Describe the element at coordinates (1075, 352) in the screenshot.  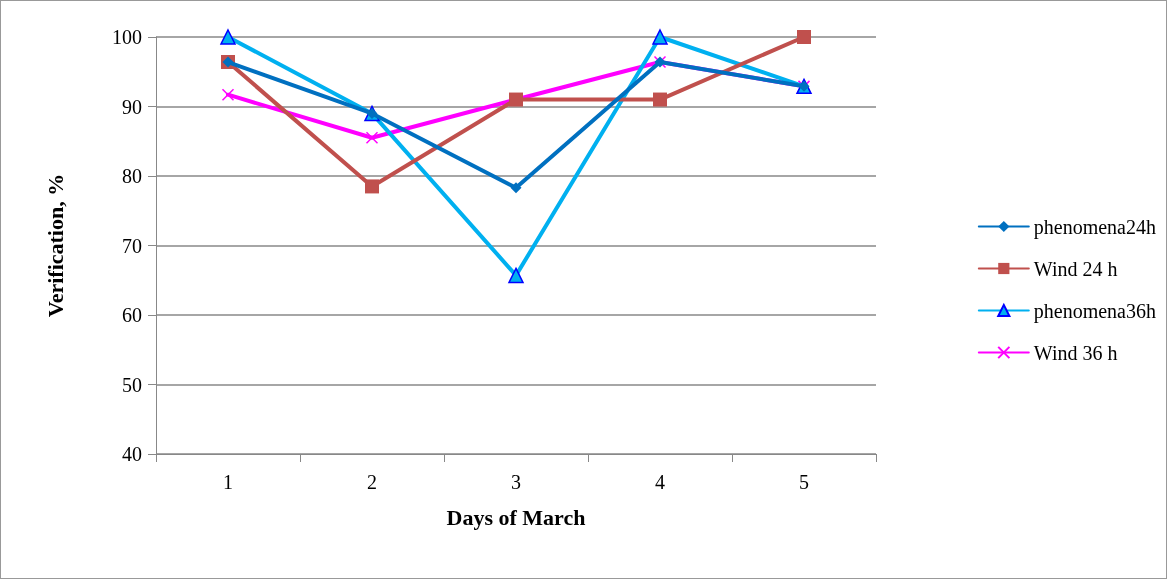
I see `legend-label: Wind 36 h` at that location.